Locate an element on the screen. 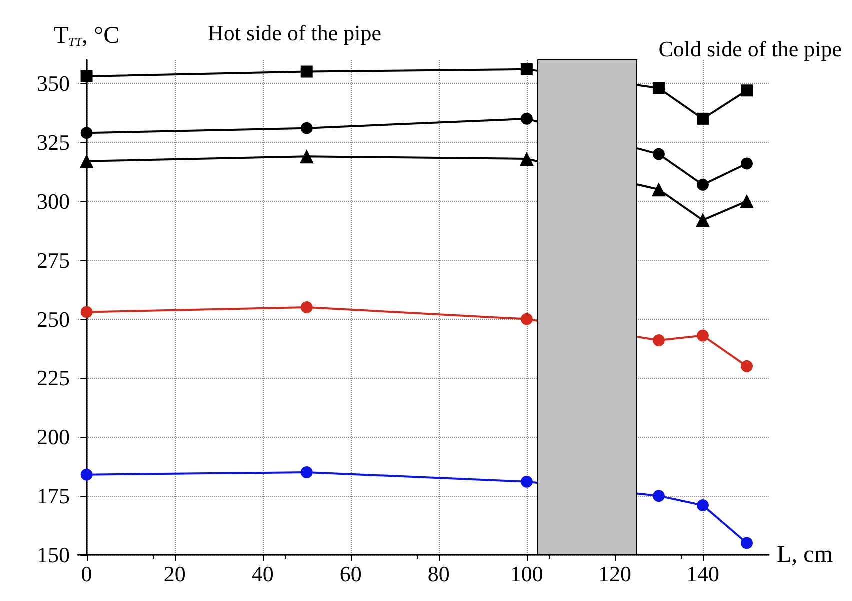  x-tick-label: 120 is located at coordinates (615, 574).